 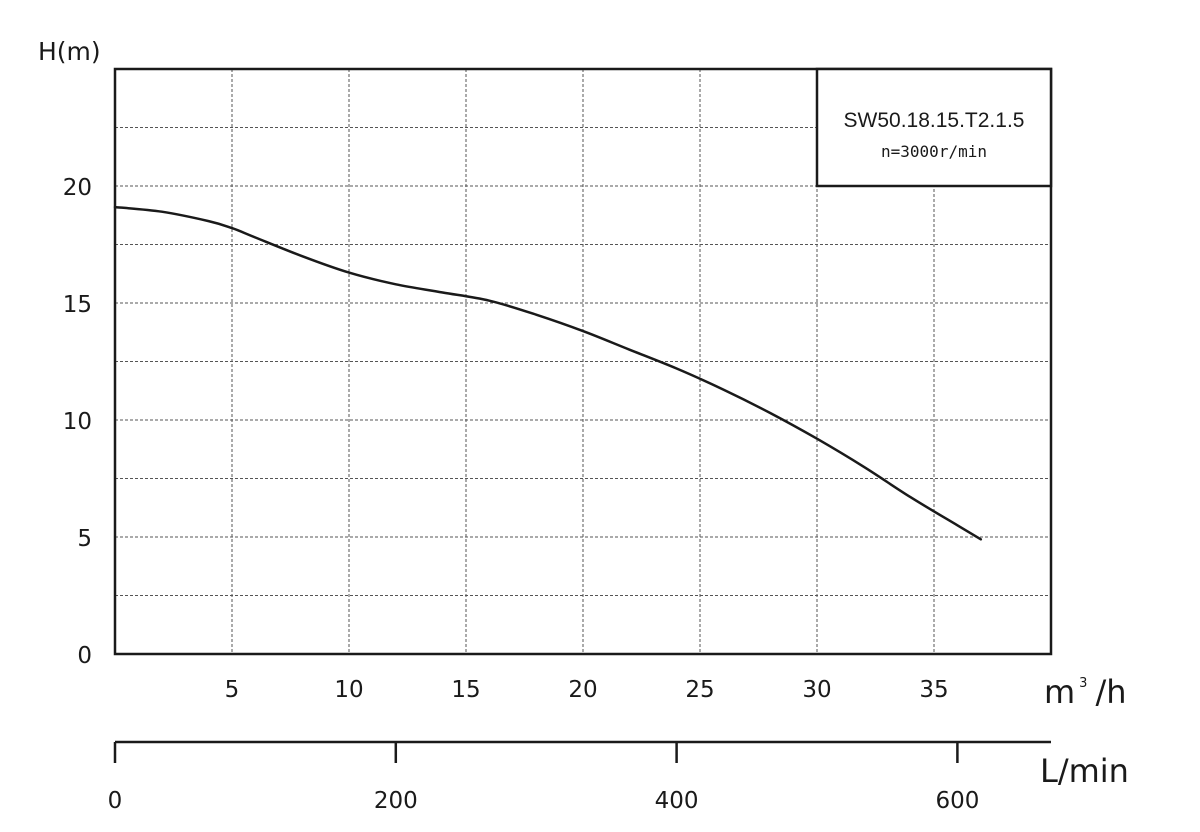 I want to click on secondary-x-tick-label: 0, so click(x=115, y=801).